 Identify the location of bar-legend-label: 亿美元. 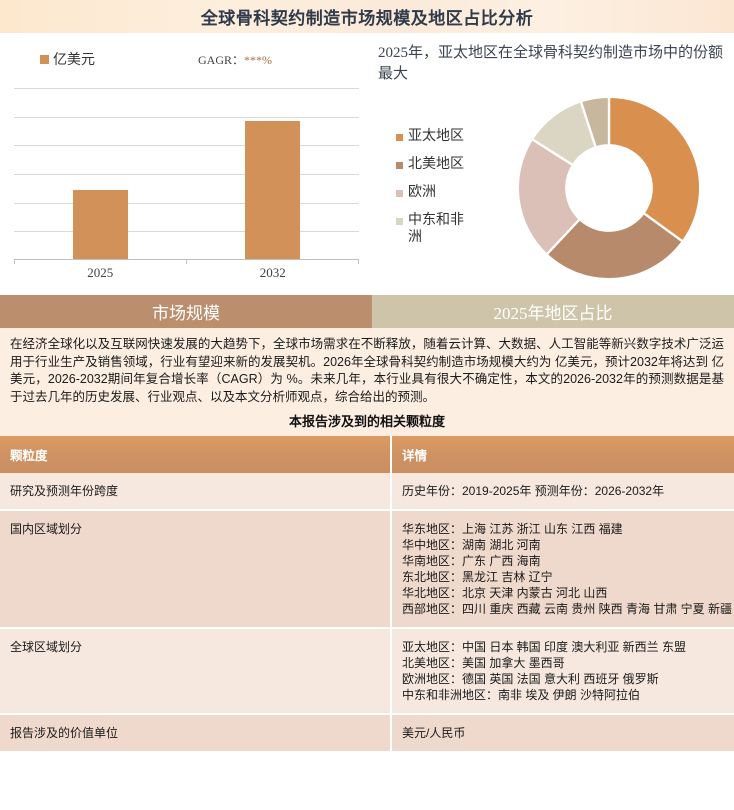
(74, 60).